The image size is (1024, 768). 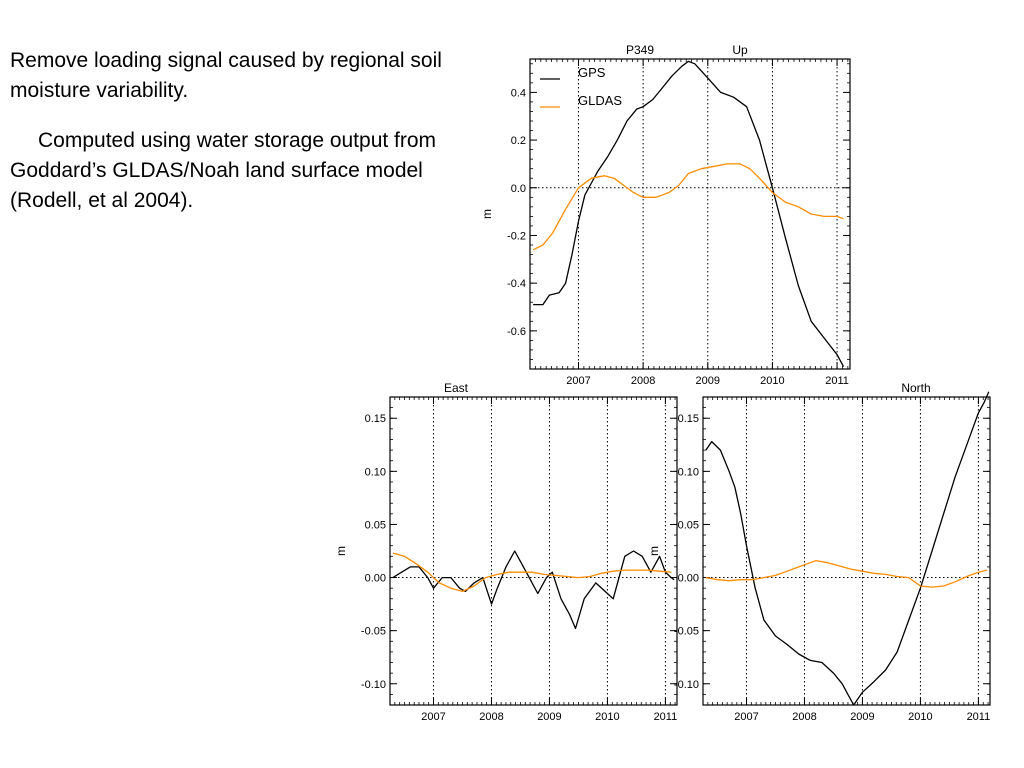 What do you see at coordinates (516, 332) in the screenshot?
I see `y-tick-label: -0.6` at bounding box center [516, 332].